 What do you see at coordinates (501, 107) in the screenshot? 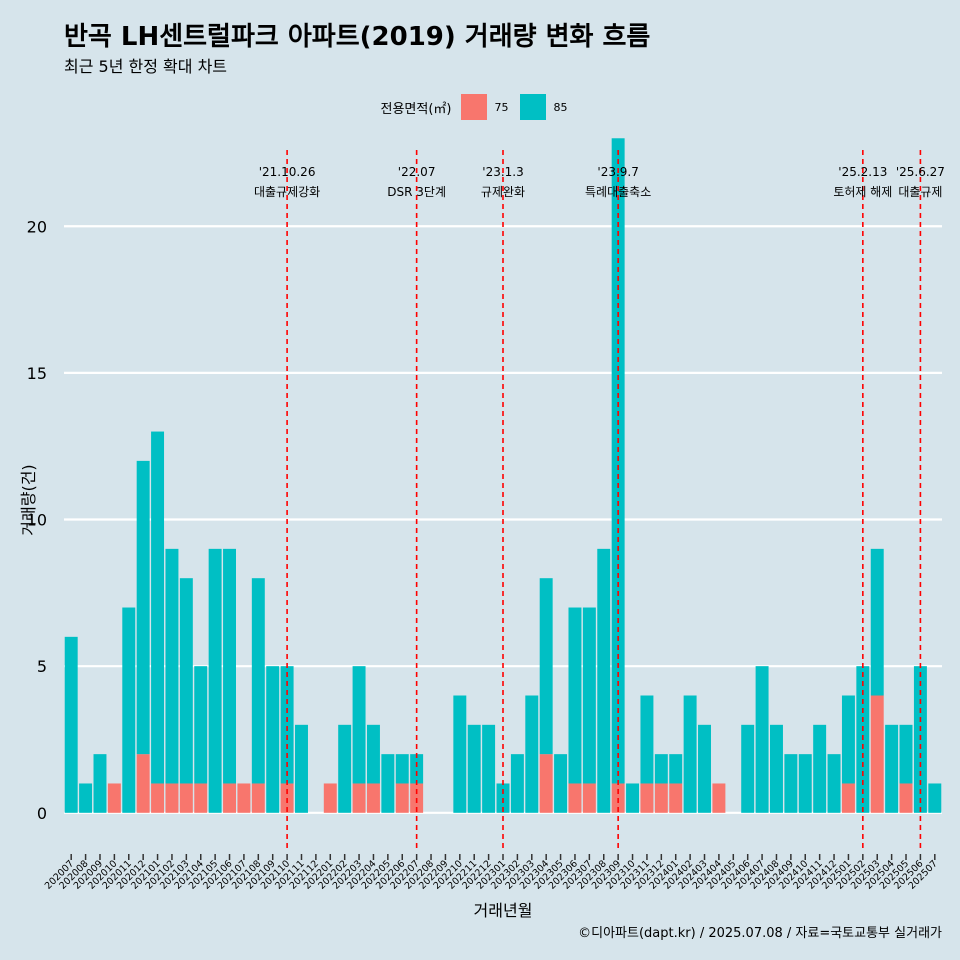
I see `legend-label-75: 75` at bounding box center [501, 107].